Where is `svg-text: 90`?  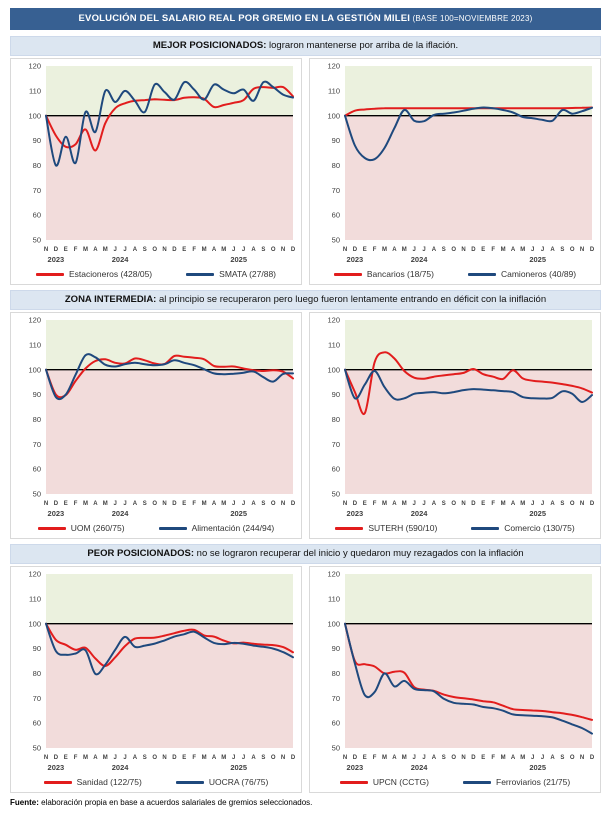
svg-text: 90 is located at coordinates (336, 394).